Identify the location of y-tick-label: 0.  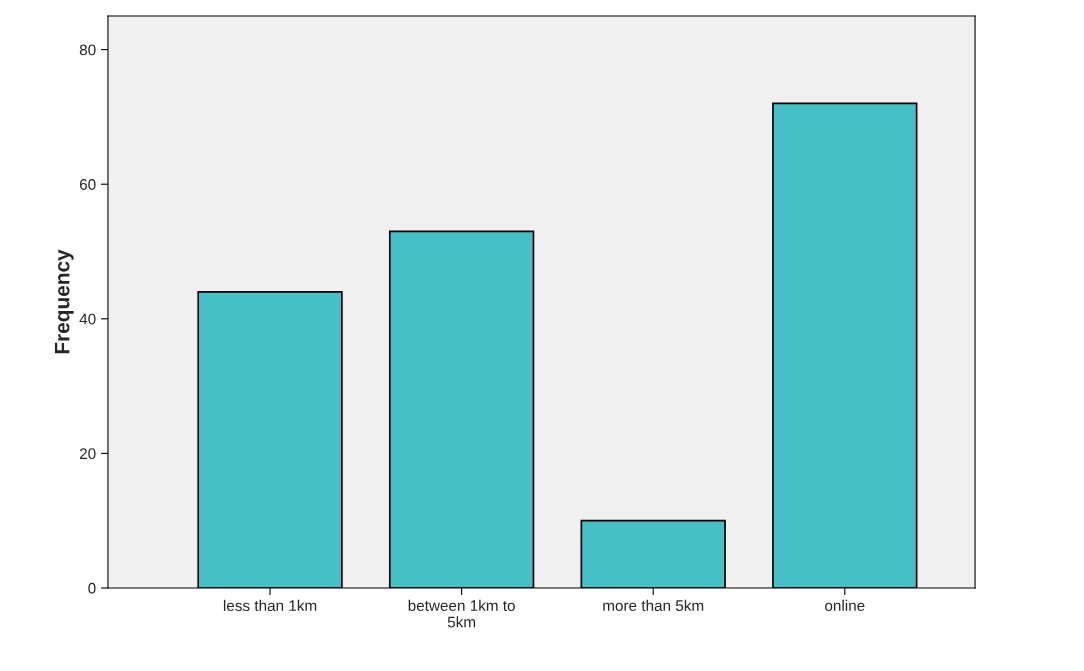
(92, 588).